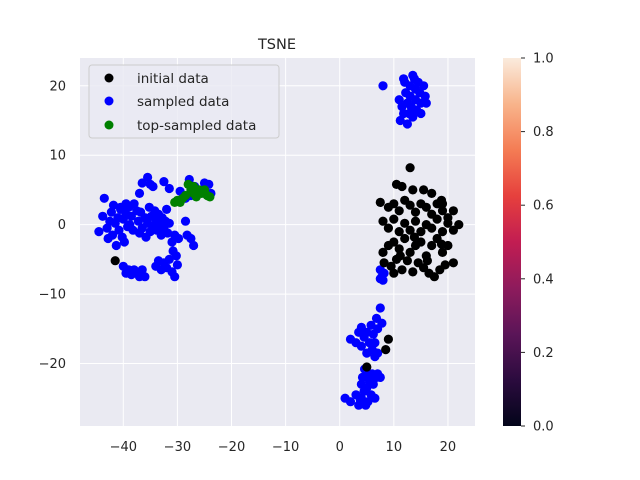 The width and height of the screenshot is (640, 480). Describe the element at coordinates (52, 295) in the screenshot. I see `y-tick-label: −10` at that location.